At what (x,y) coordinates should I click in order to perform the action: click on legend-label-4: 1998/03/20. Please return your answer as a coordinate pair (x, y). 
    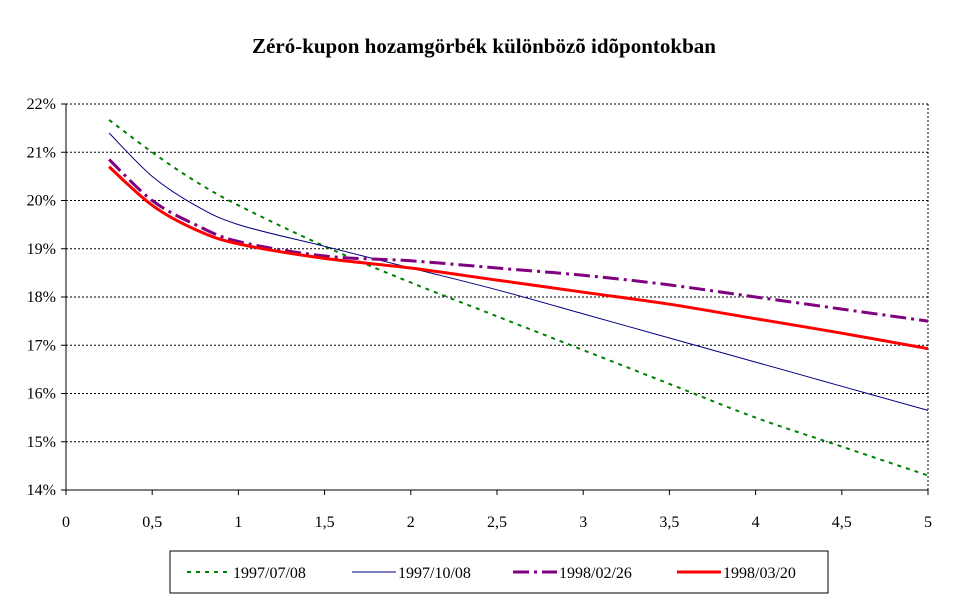
    Looking at the image, I should click on (759, 573).